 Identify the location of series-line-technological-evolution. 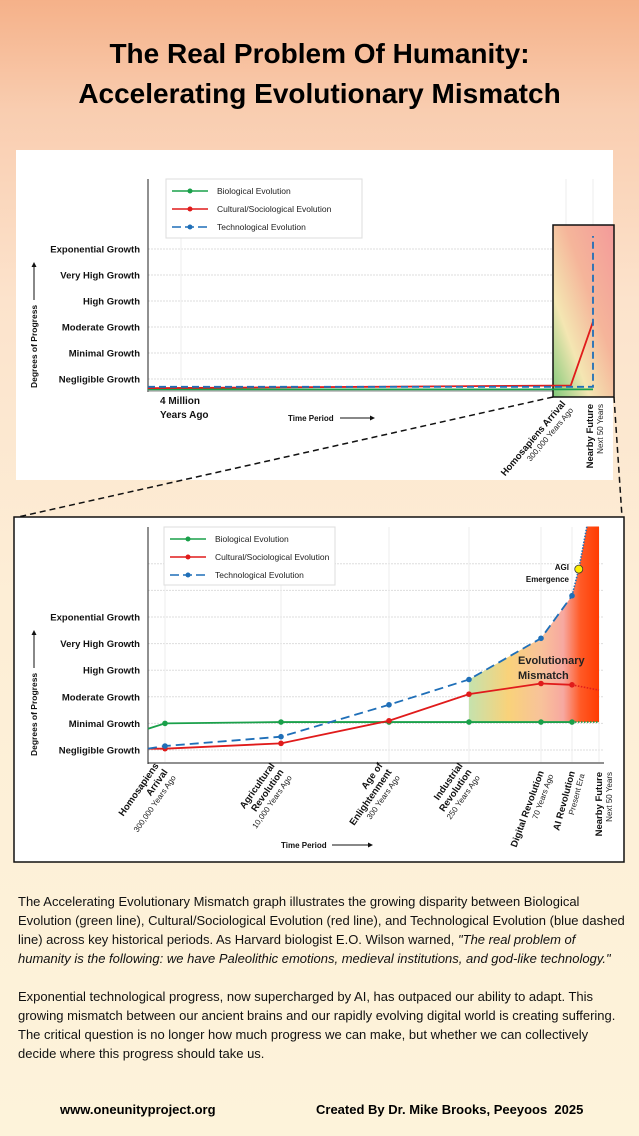
(371, 312).